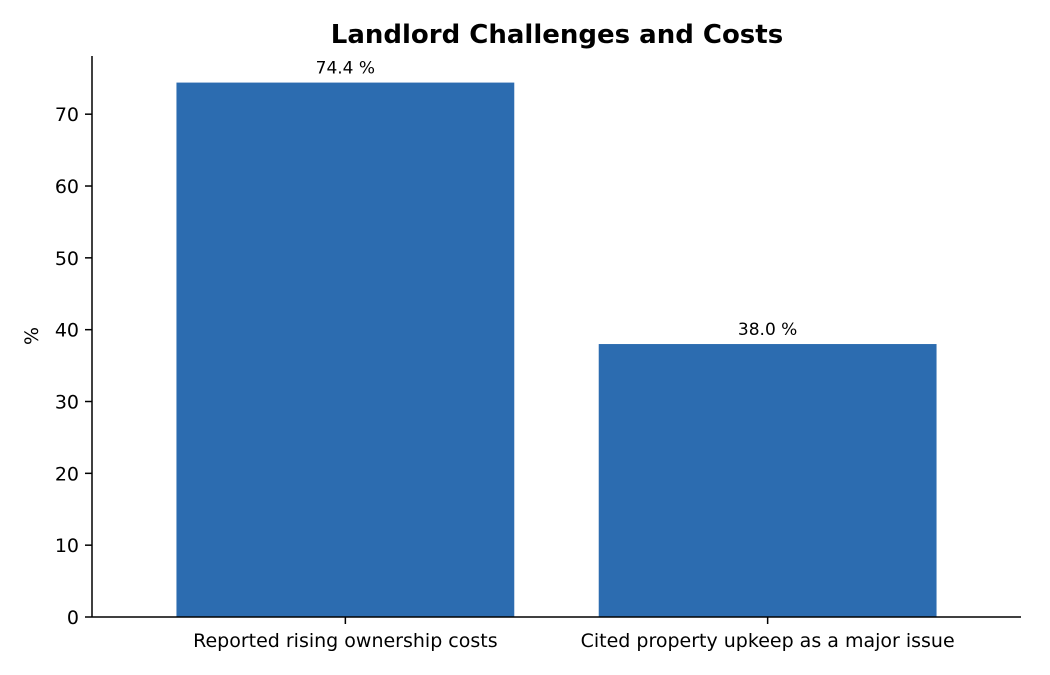 The height and width of the screenshot is (675, 1050). Describe the element at coordinates (768, 641) in the screenshot. I see `x-tick-label-2: Cited property upkeep as a major issue` at that location.